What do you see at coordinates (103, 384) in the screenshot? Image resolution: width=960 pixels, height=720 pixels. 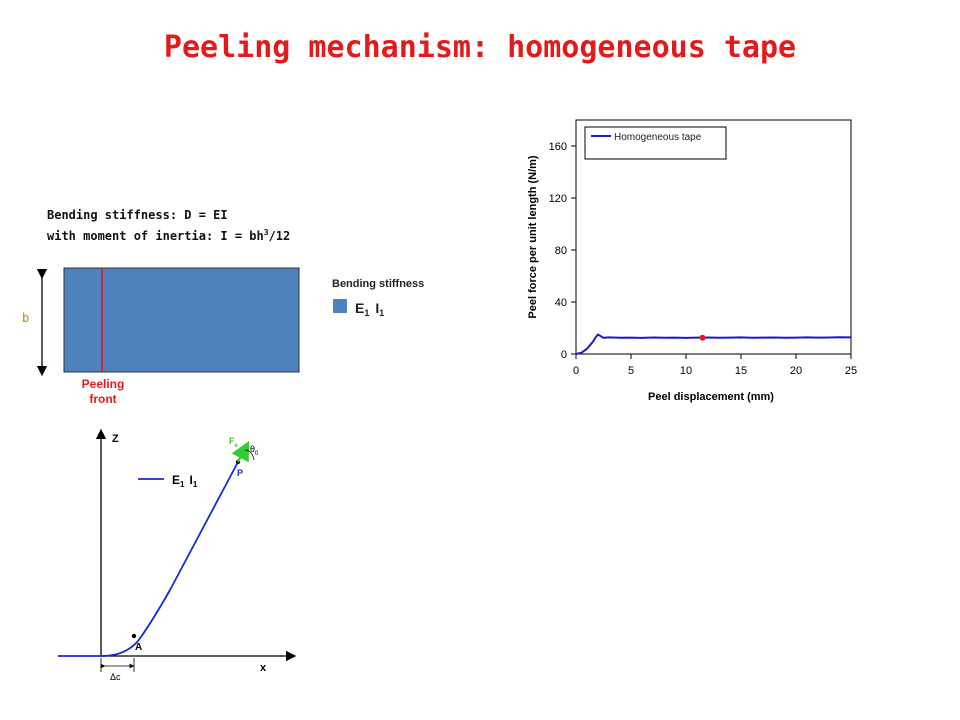 I see `peeling-front-label-line1: Peeling` at bounding box center [103, 384].